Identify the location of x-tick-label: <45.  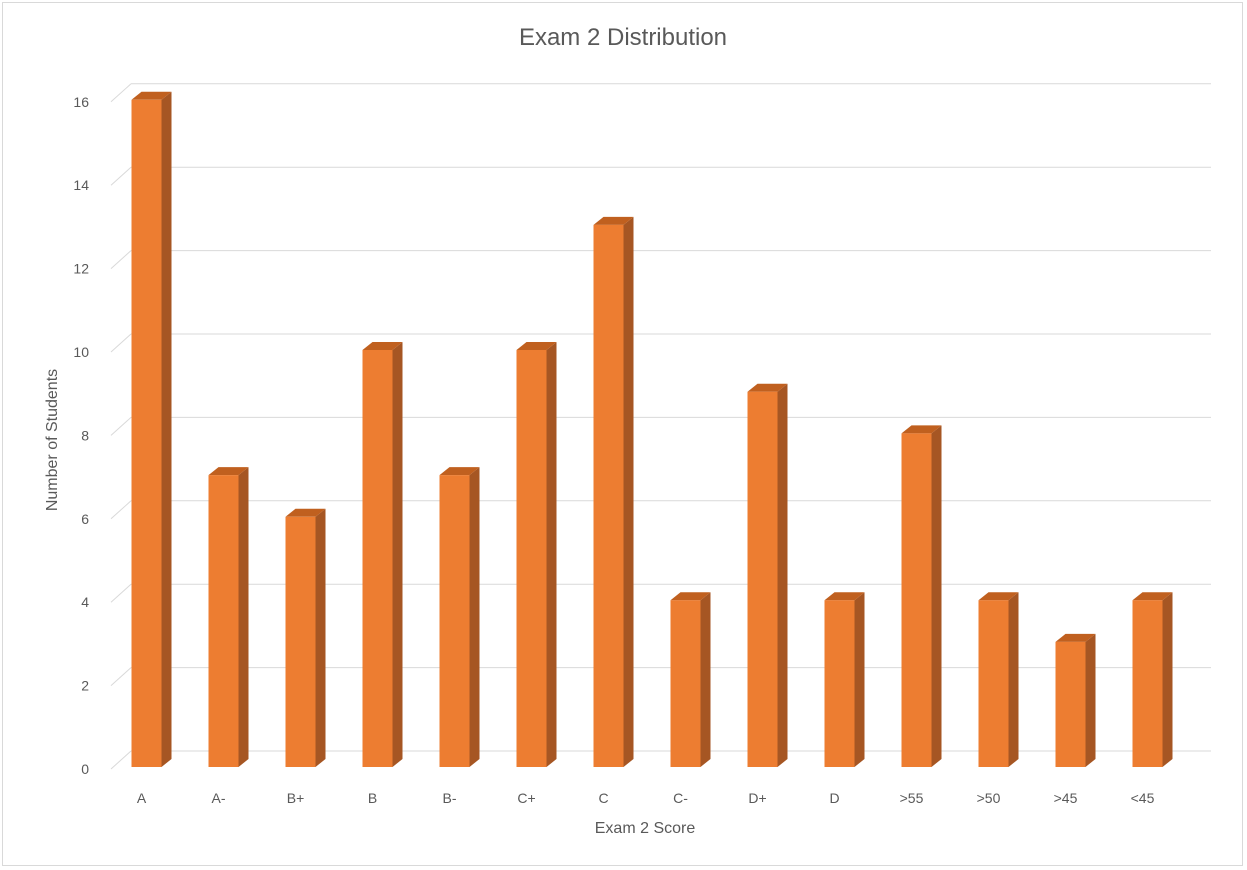
(1143, 798).